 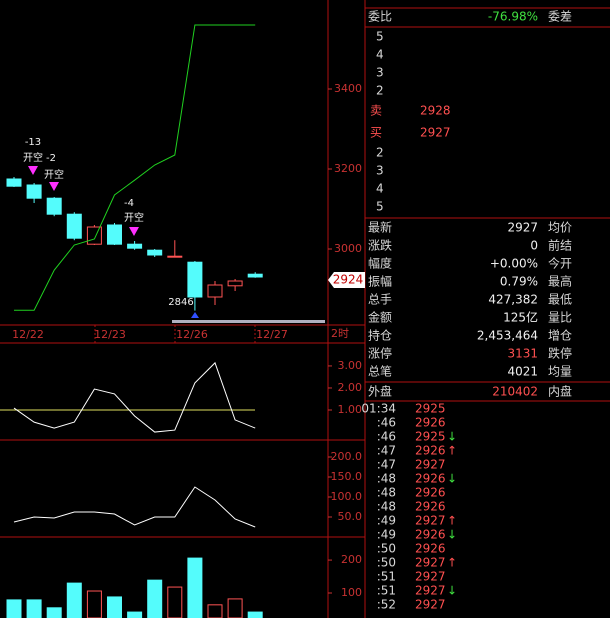 What do you see at coordinates (380, 281) in the screenshot?
I see `quote-label: 振幅` at bounding box center [380, 281].